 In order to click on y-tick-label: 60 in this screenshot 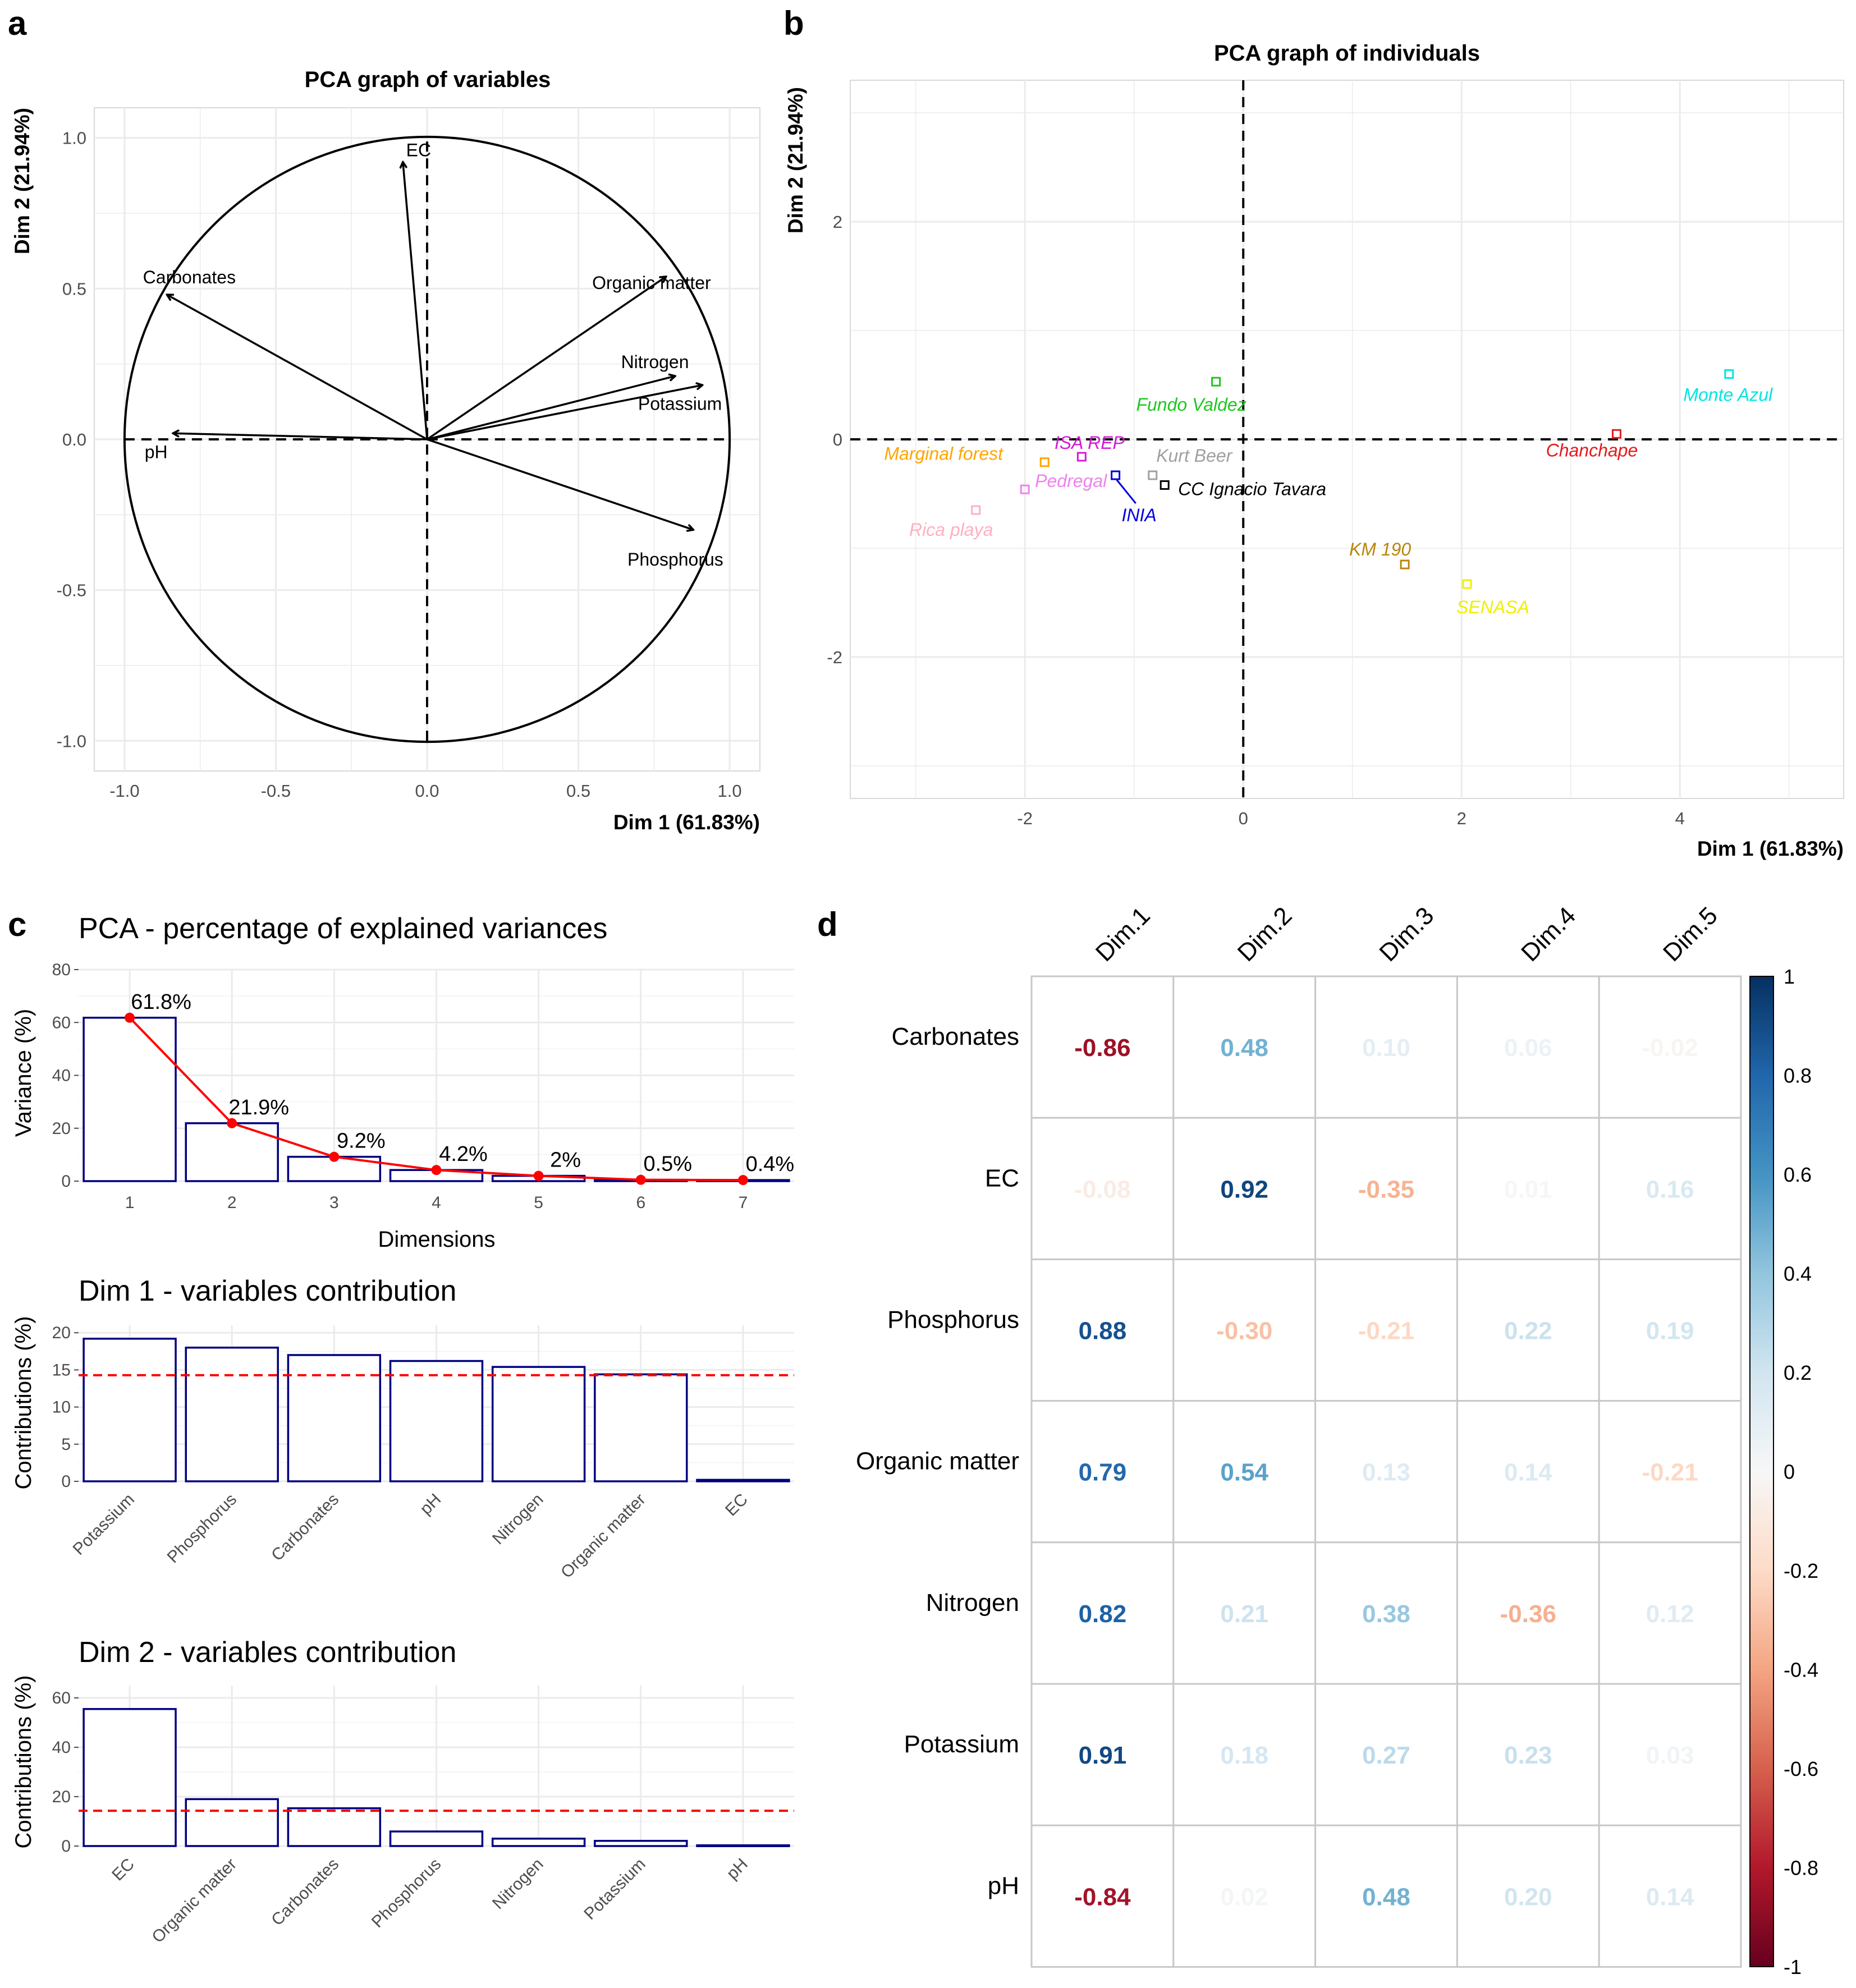, I will do `click(61, 1698)`.